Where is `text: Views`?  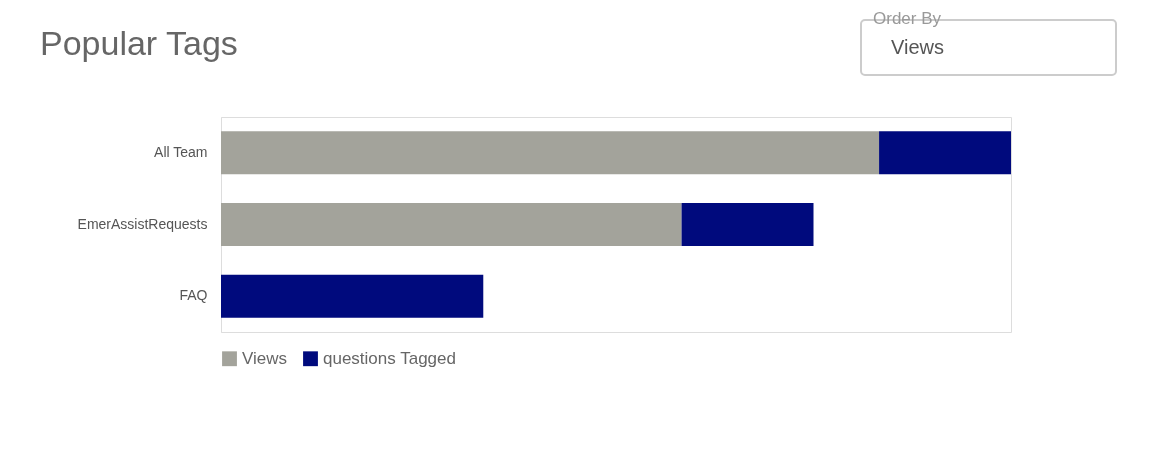
text: Views is located at coordinates (917, 47).